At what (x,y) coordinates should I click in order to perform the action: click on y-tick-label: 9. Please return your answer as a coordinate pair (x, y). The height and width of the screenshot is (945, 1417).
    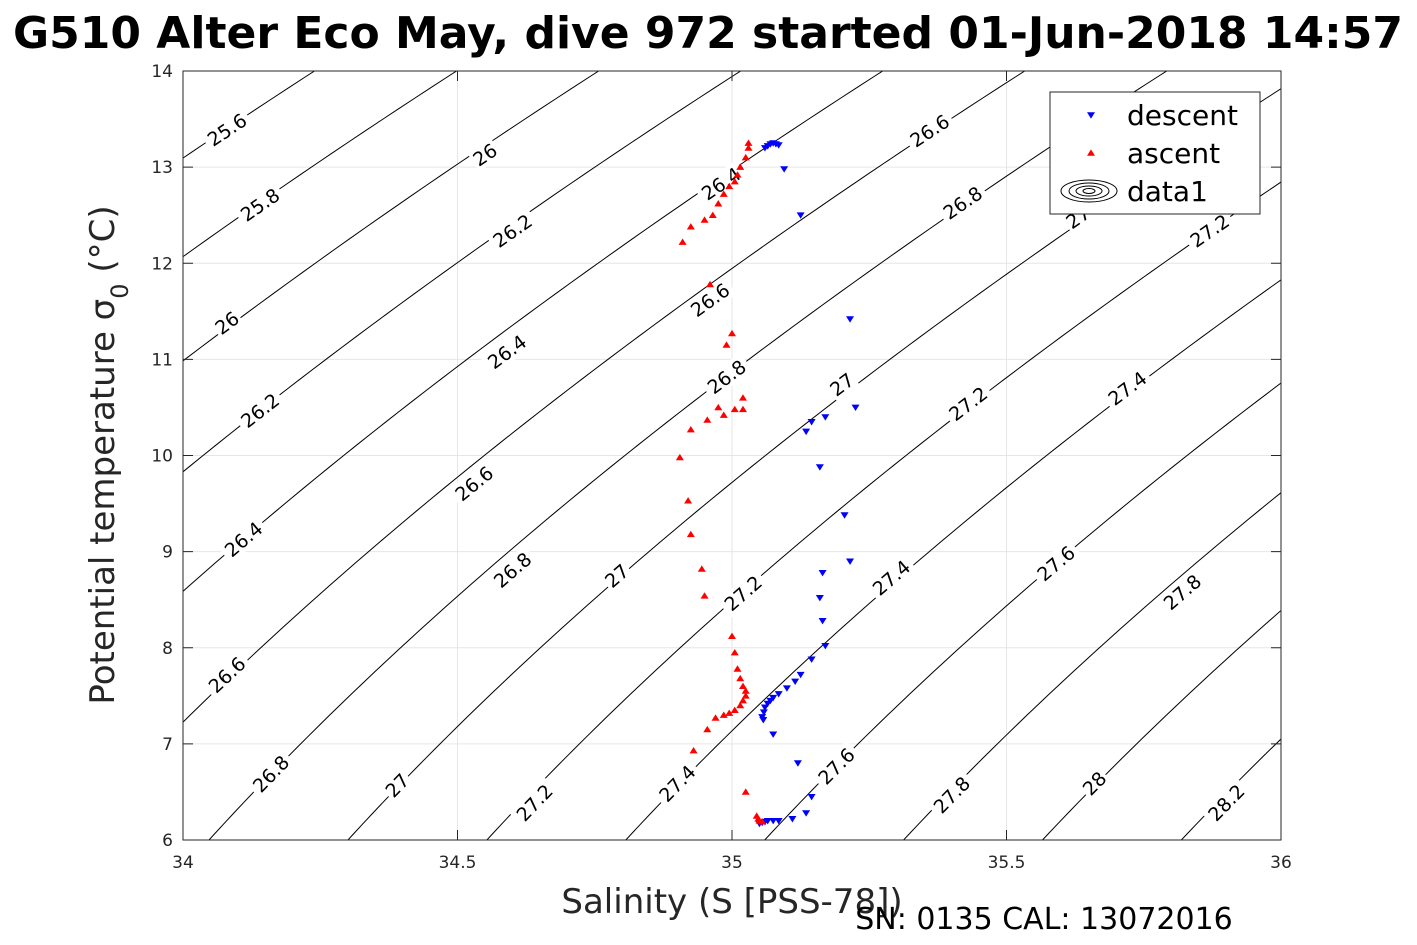
    Looking at the image, I should click on (167, 553).